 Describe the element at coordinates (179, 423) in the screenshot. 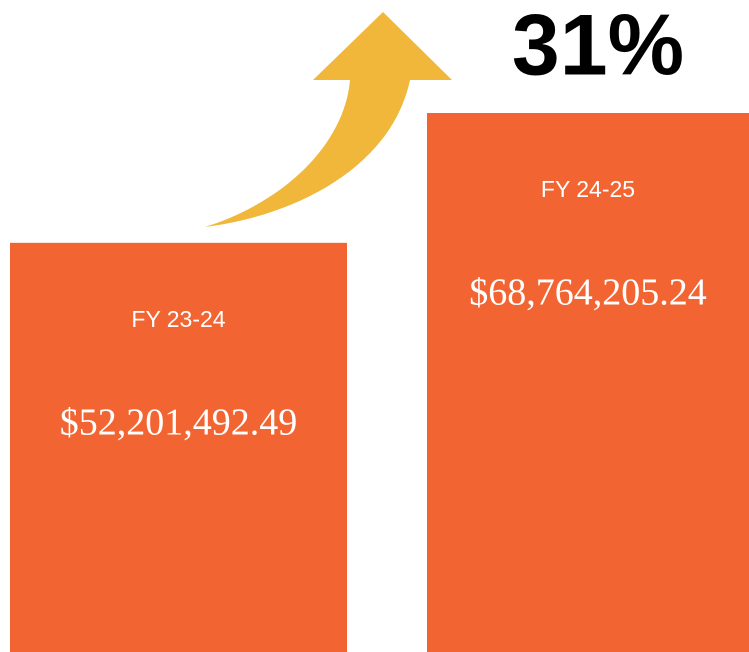

I see `value-label: $52,201,492.49` at that location.